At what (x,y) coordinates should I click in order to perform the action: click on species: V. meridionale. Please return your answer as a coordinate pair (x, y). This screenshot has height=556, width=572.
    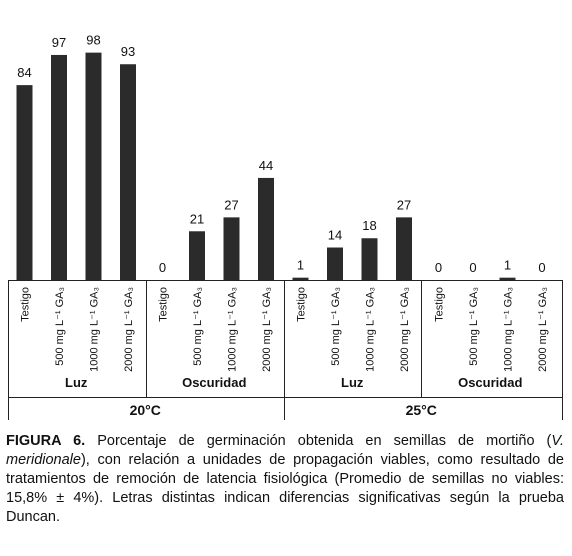
    Looking at the image, I should click on (285, 450).